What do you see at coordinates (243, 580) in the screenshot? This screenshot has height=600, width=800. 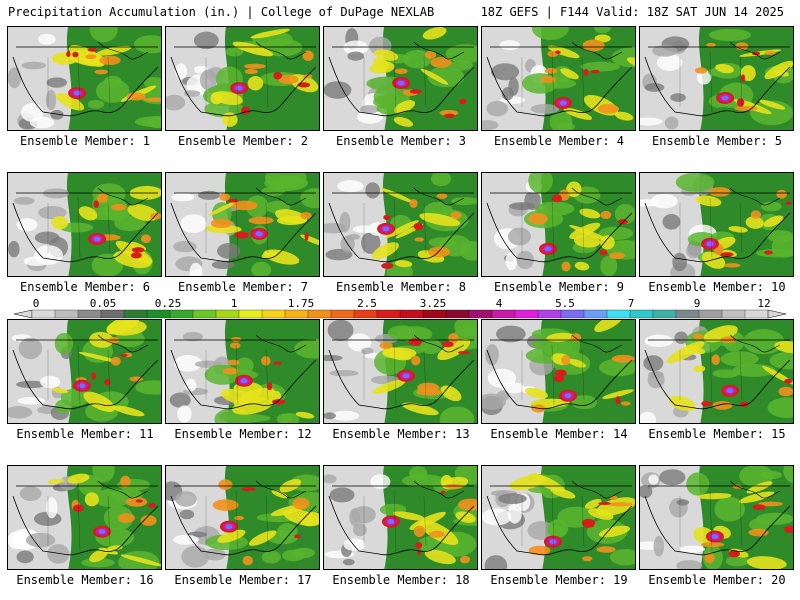 I see `member-label: Ensemble Member: 17` at bounding box center [243, 580].